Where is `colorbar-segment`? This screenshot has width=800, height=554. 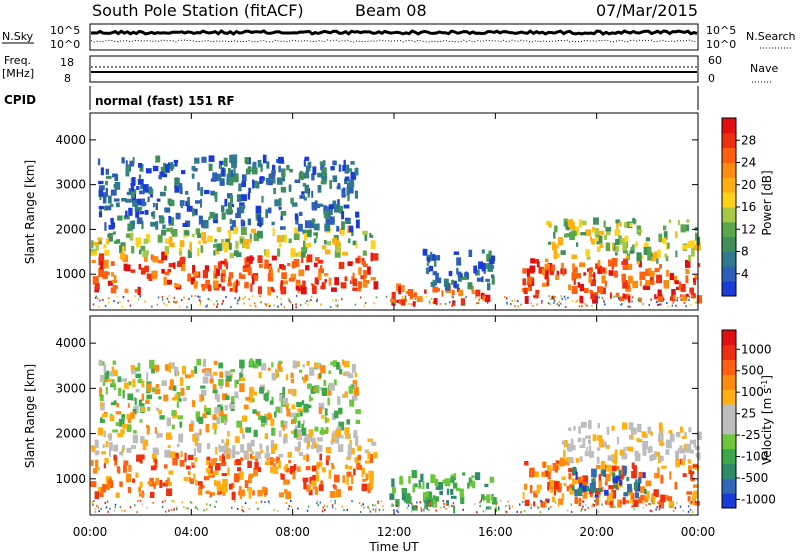
colorbar-segment is located at coordinates (729, 170).